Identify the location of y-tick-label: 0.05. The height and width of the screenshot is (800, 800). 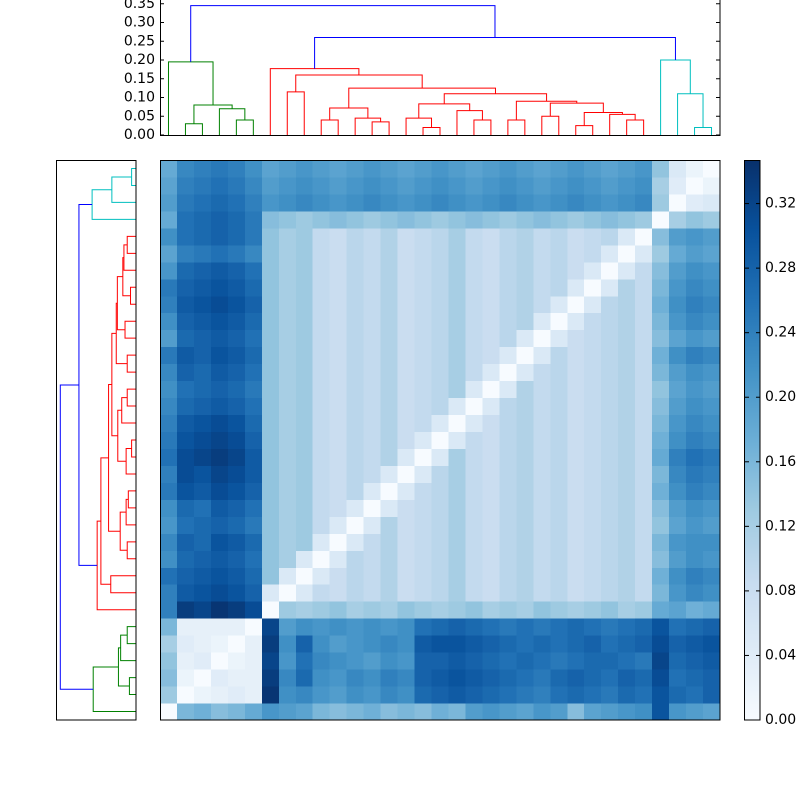
(139, 116).